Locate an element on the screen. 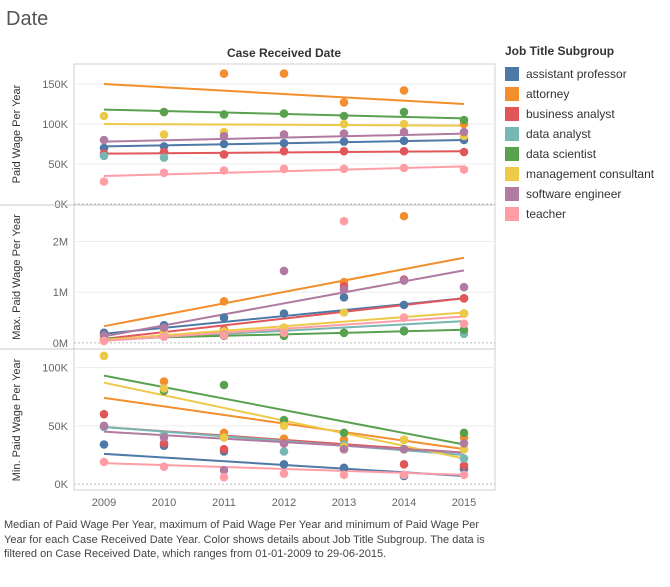 The width and height of the screenshot is (670, 587). legend-item: teacher is located at coordinates (585, 214).